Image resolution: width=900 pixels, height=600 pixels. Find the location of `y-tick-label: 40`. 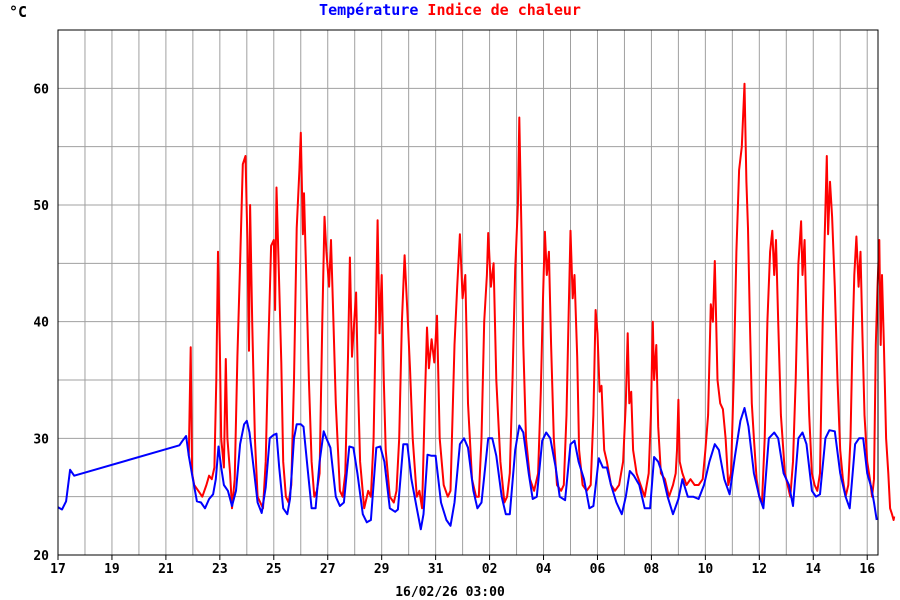

y-tick-label: 40 is located at coordinates (41, 323).